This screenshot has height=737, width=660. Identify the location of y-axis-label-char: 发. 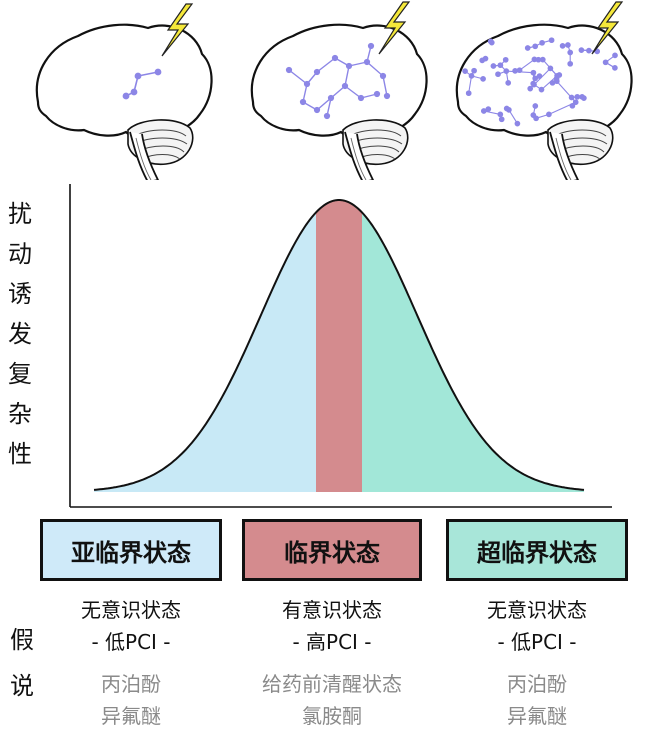
(20, 334).